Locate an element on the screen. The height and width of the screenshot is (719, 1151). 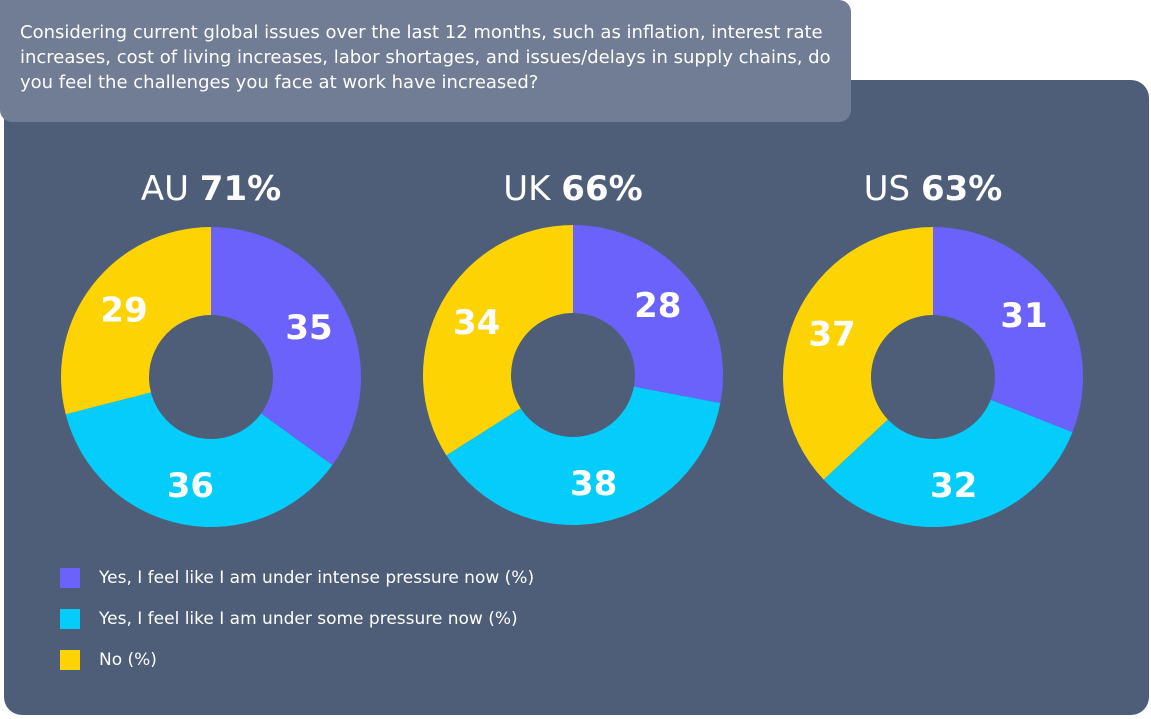
chart-title-value-uk: 66% is located at coordinates (601, 189).